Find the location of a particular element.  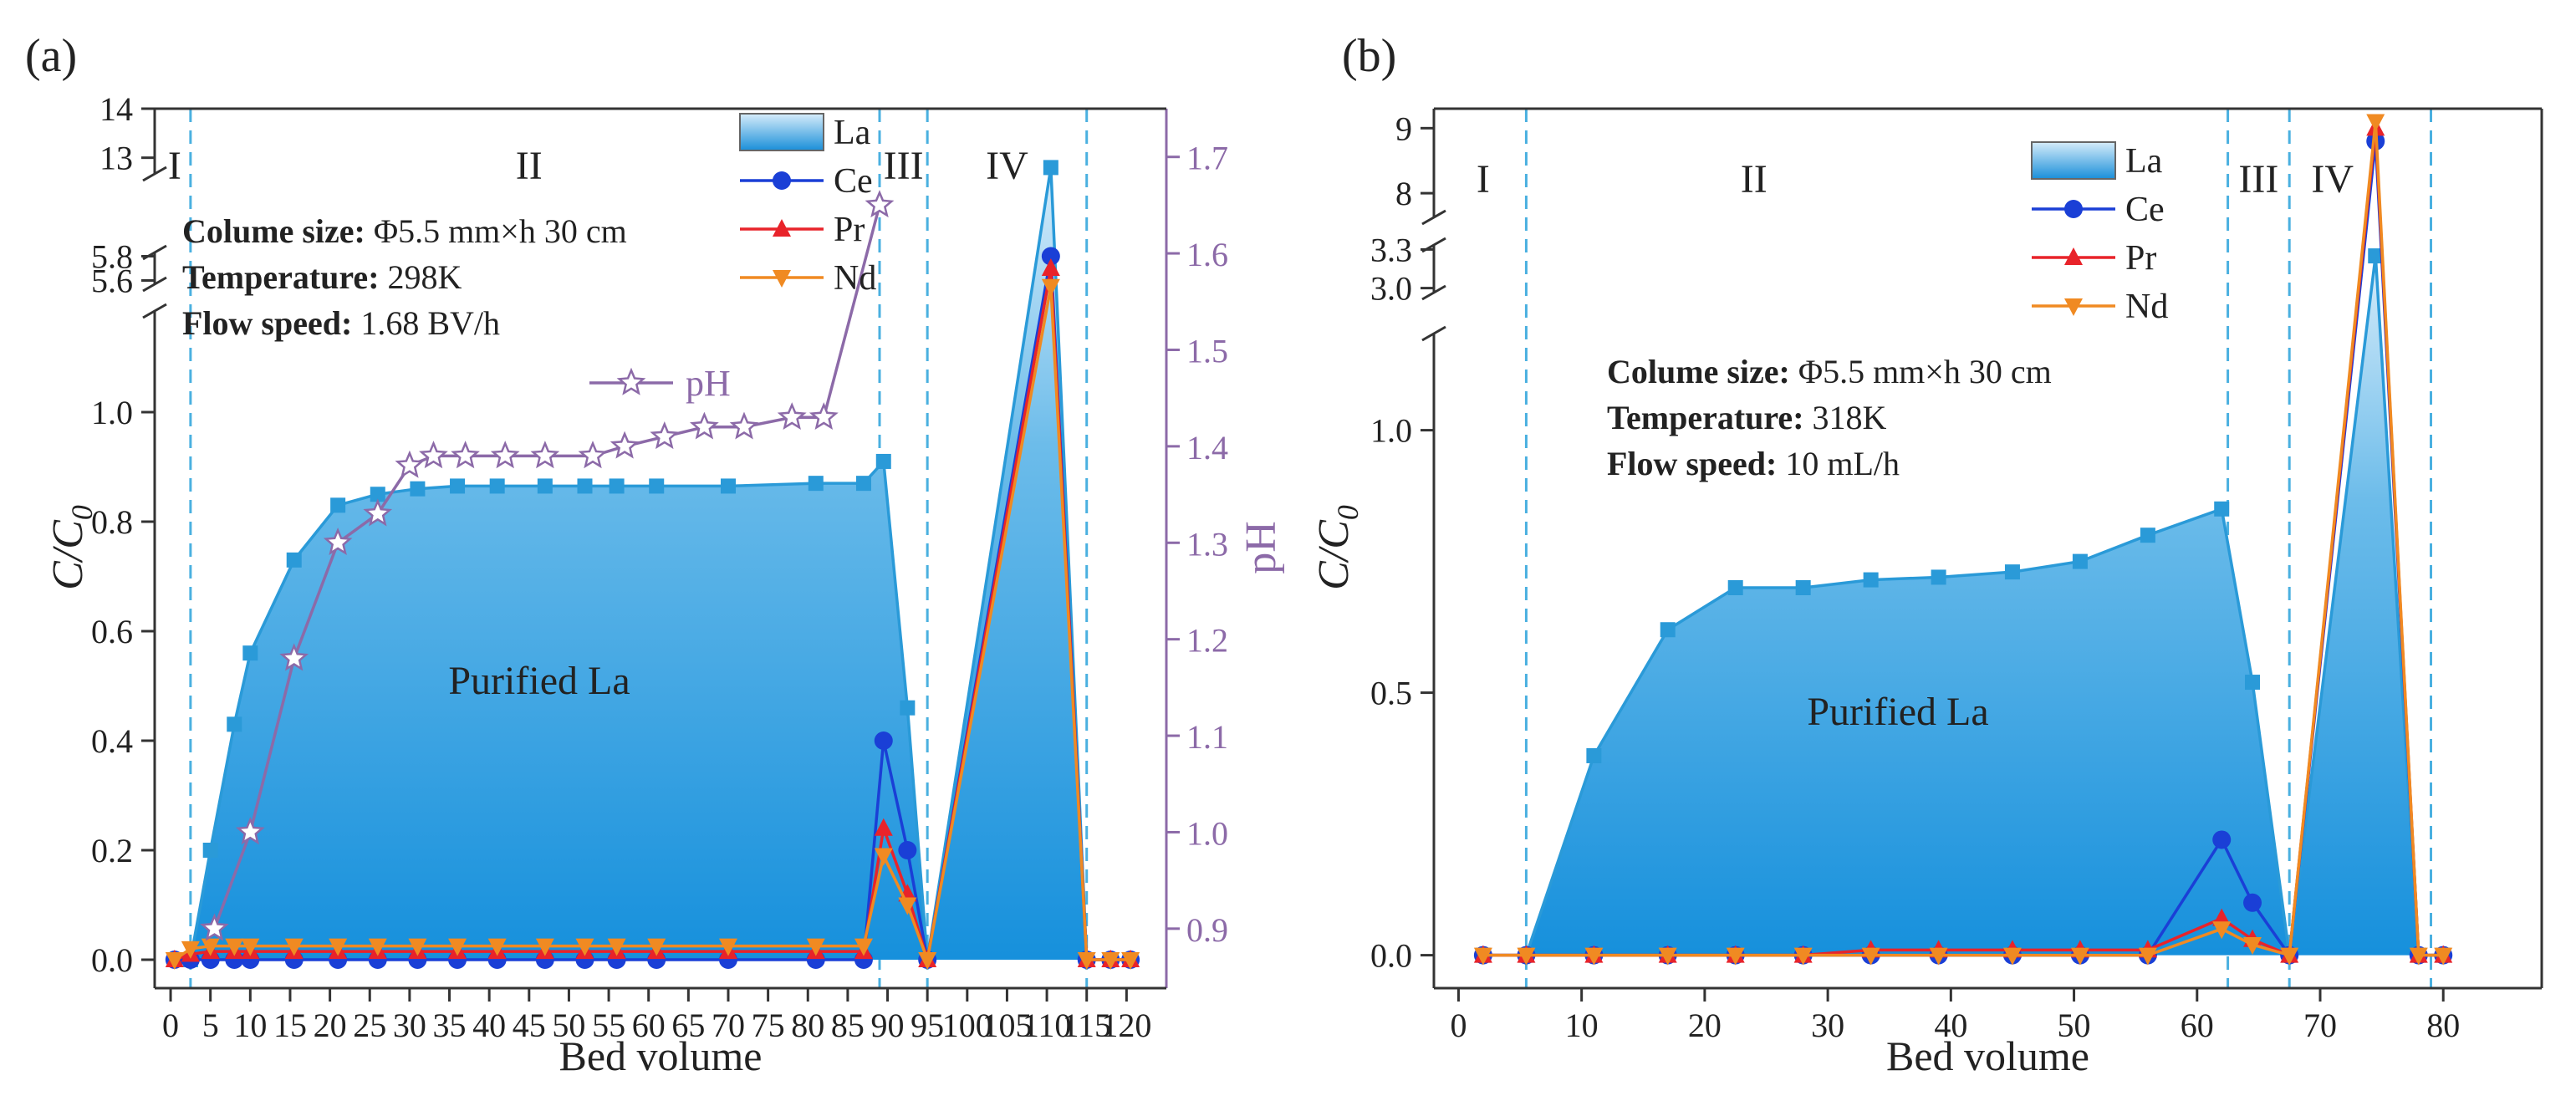

legend-ce-label: Ce is located at coordinates (2145, 210).